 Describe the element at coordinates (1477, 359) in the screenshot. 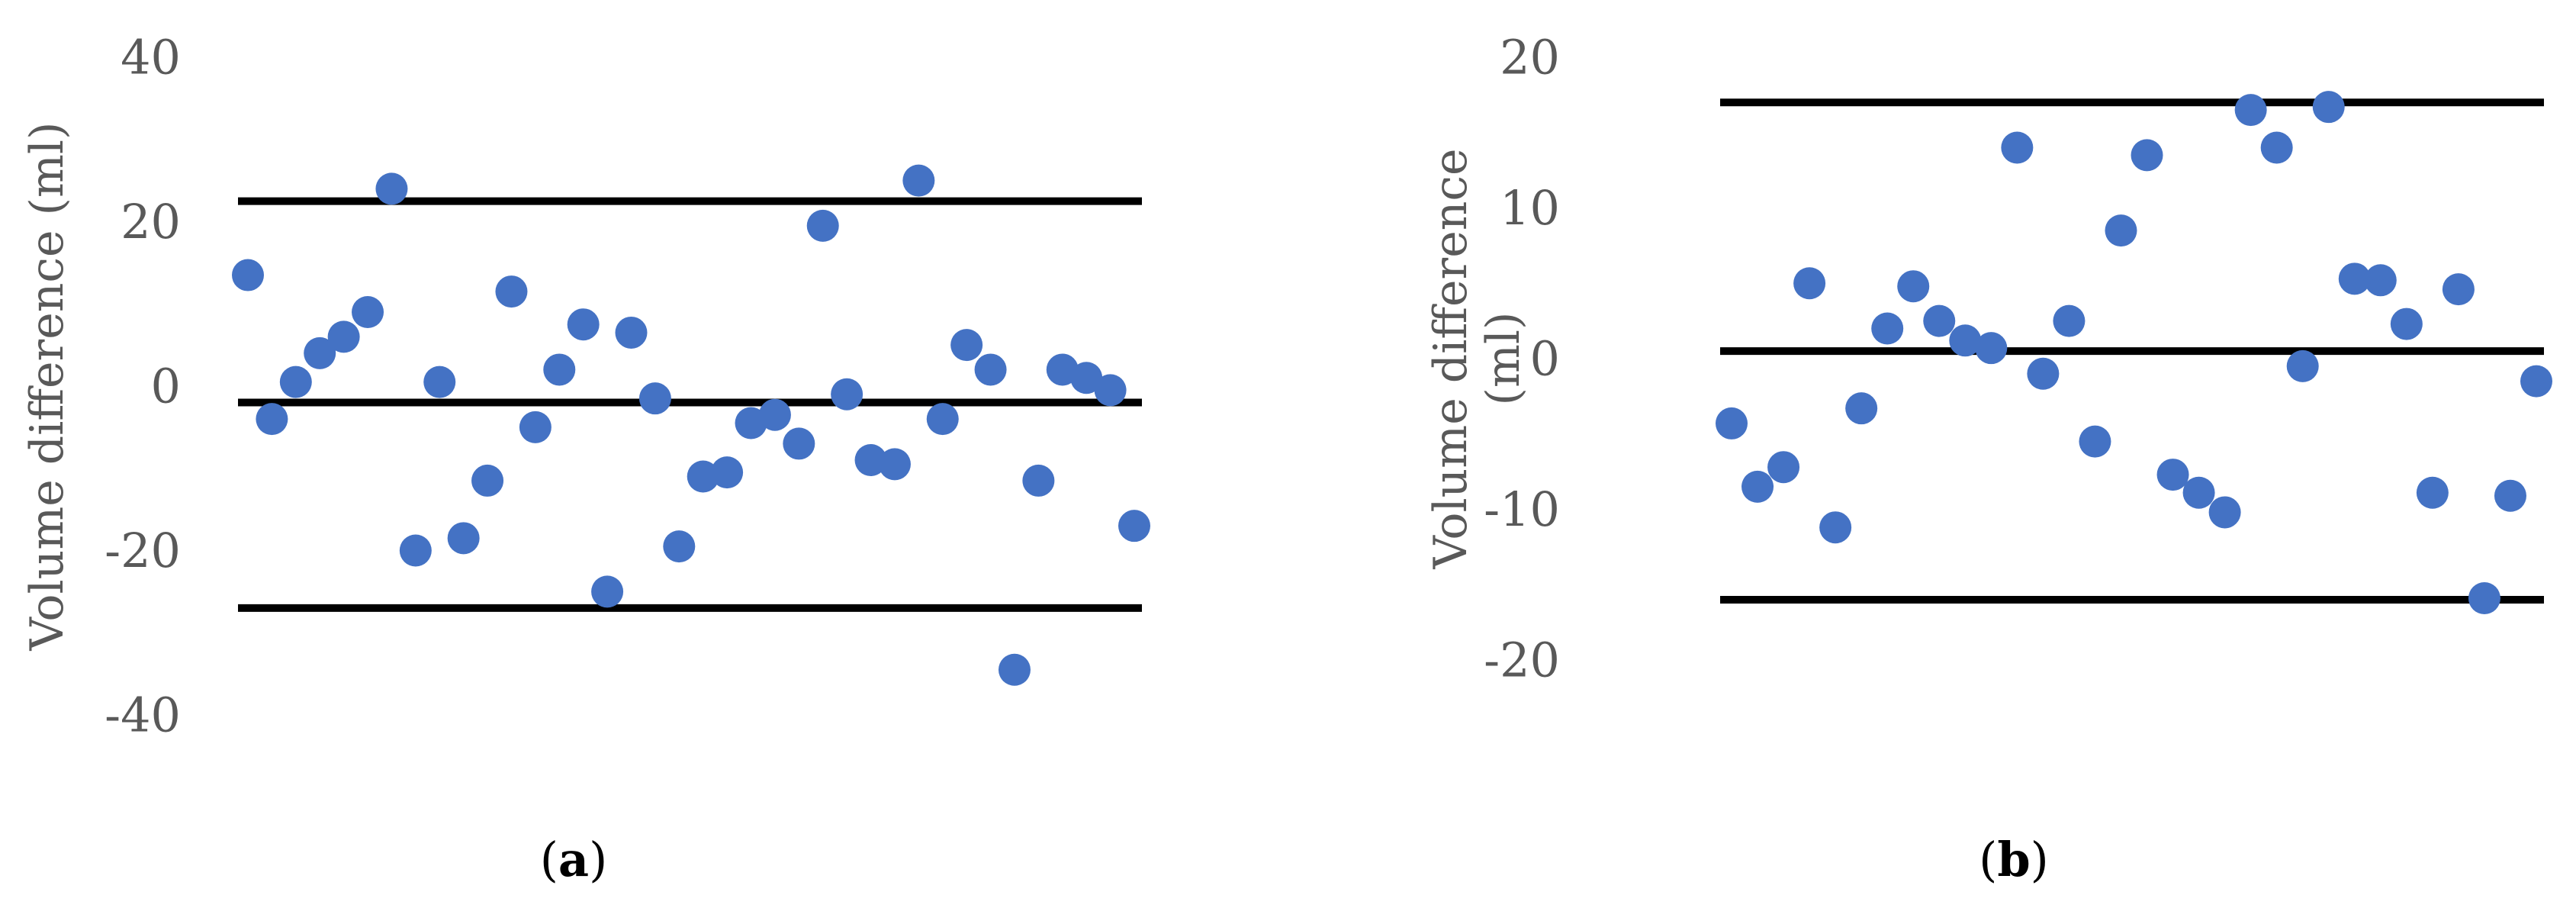

I see `y-axis-label: Volume difference(ml)` at that location.